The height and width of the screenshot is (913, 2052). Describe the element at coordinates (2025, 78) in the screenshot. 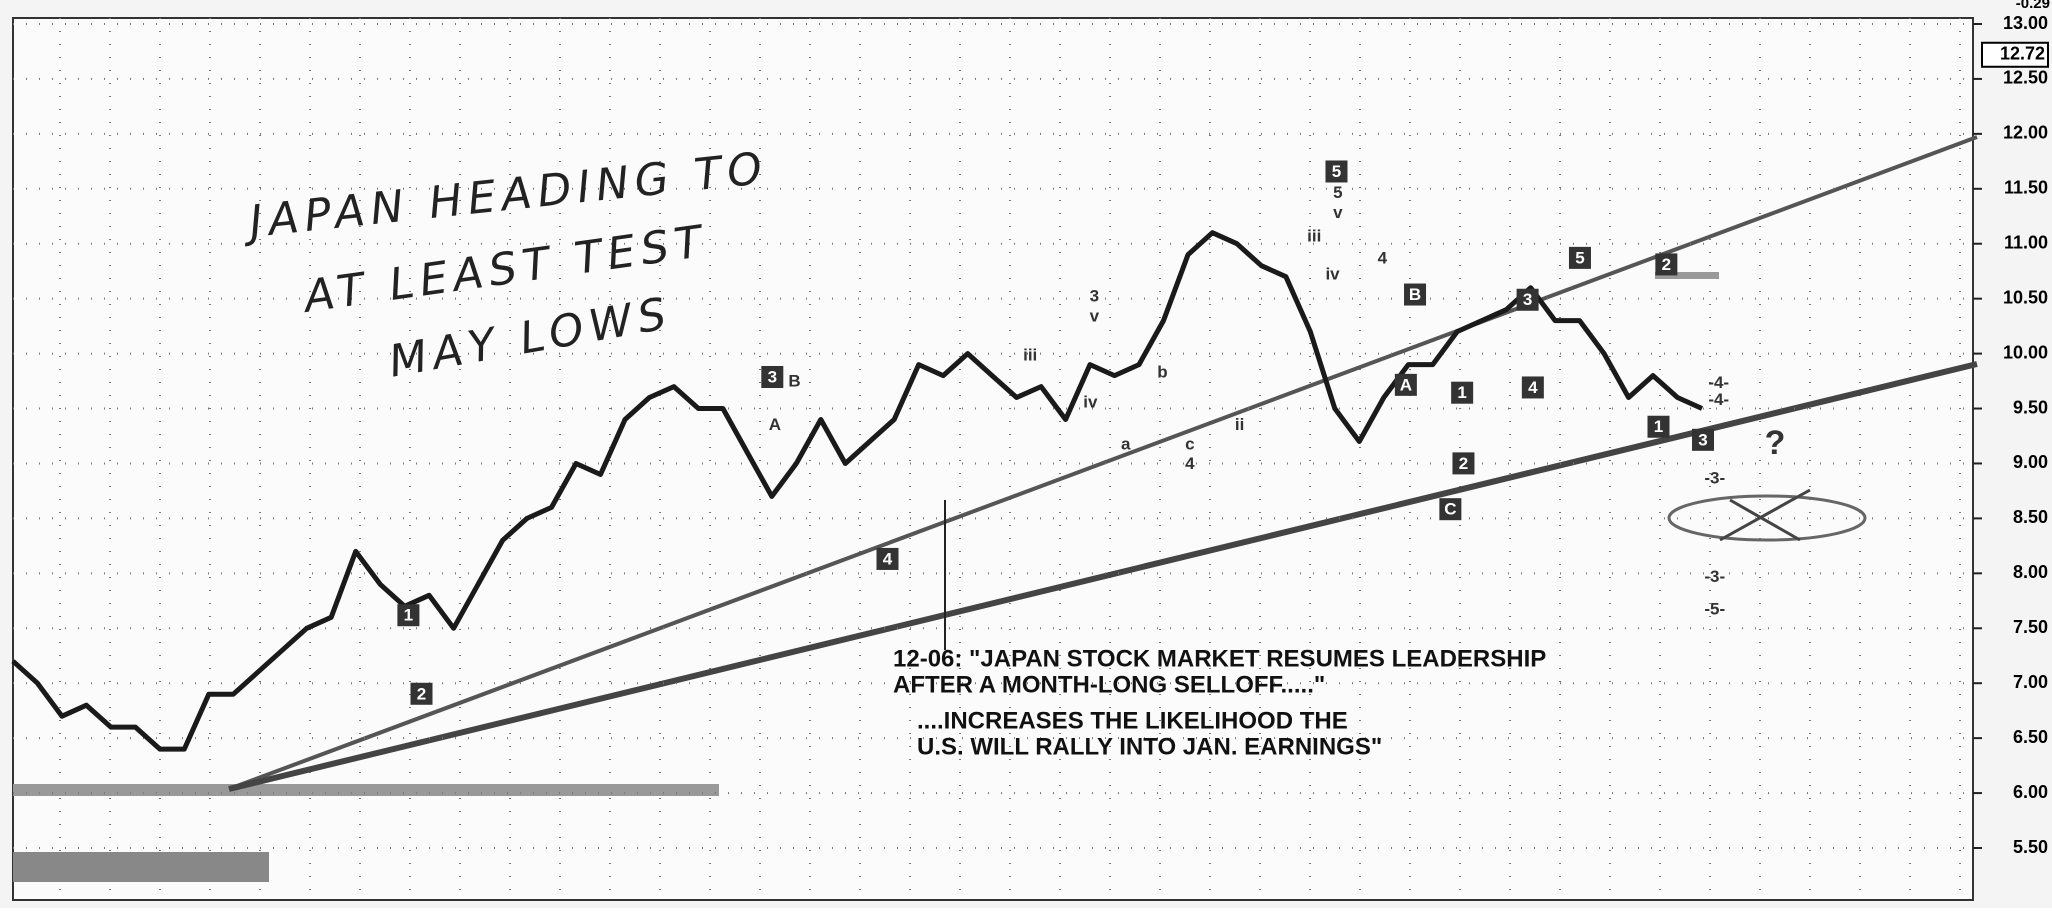

I see `y-tick-label: 12.50` at that location.